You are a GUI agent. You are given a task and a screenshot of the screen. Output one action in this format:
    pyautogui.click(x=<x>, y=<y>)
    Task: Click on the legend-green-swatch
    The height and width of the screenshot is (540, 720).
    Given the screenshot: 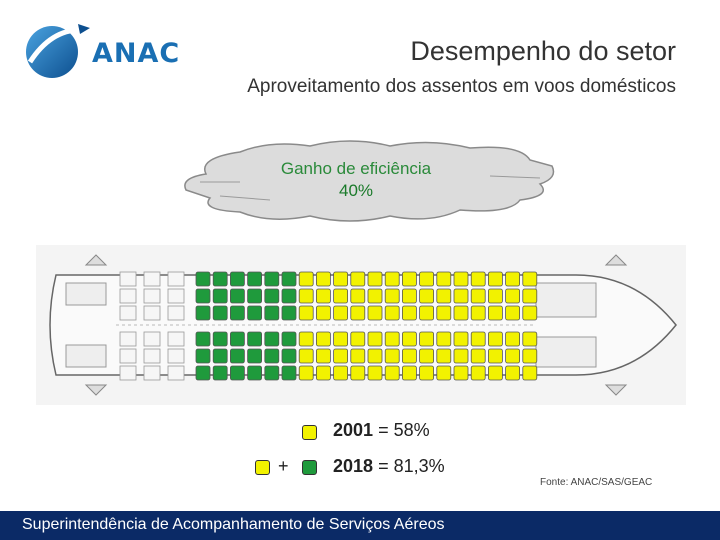 What is the action you would take?
    pyautogui.click(x=309, y=467)
    